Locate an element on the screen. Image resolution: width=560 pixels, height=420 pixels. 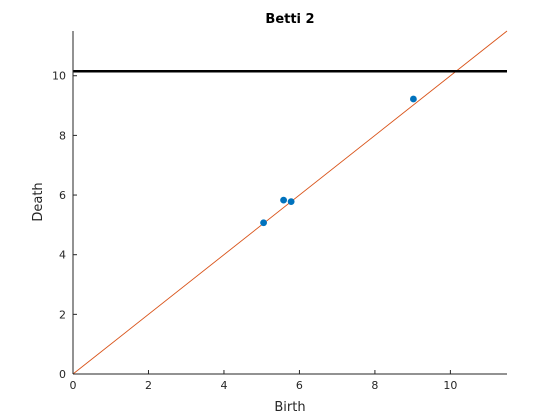
x-tick-label: 8 is located at coordinates (374, 385).